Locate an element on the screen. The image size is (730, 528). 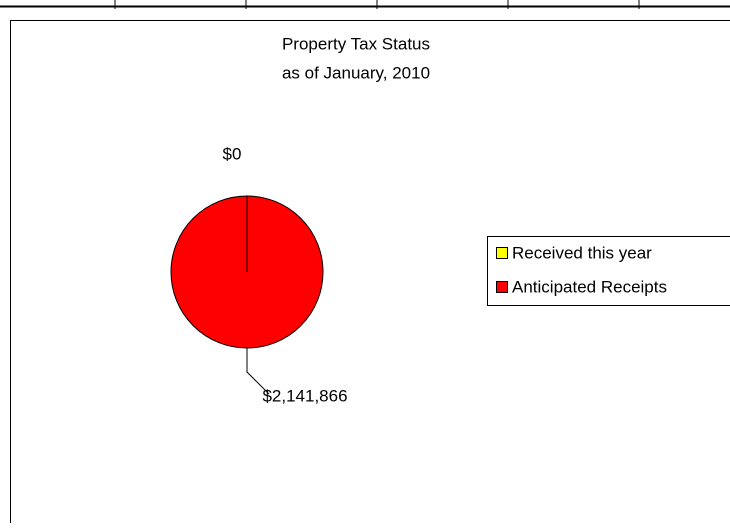
chart-title: Property Tax Status is located at coordinates (356, 43).